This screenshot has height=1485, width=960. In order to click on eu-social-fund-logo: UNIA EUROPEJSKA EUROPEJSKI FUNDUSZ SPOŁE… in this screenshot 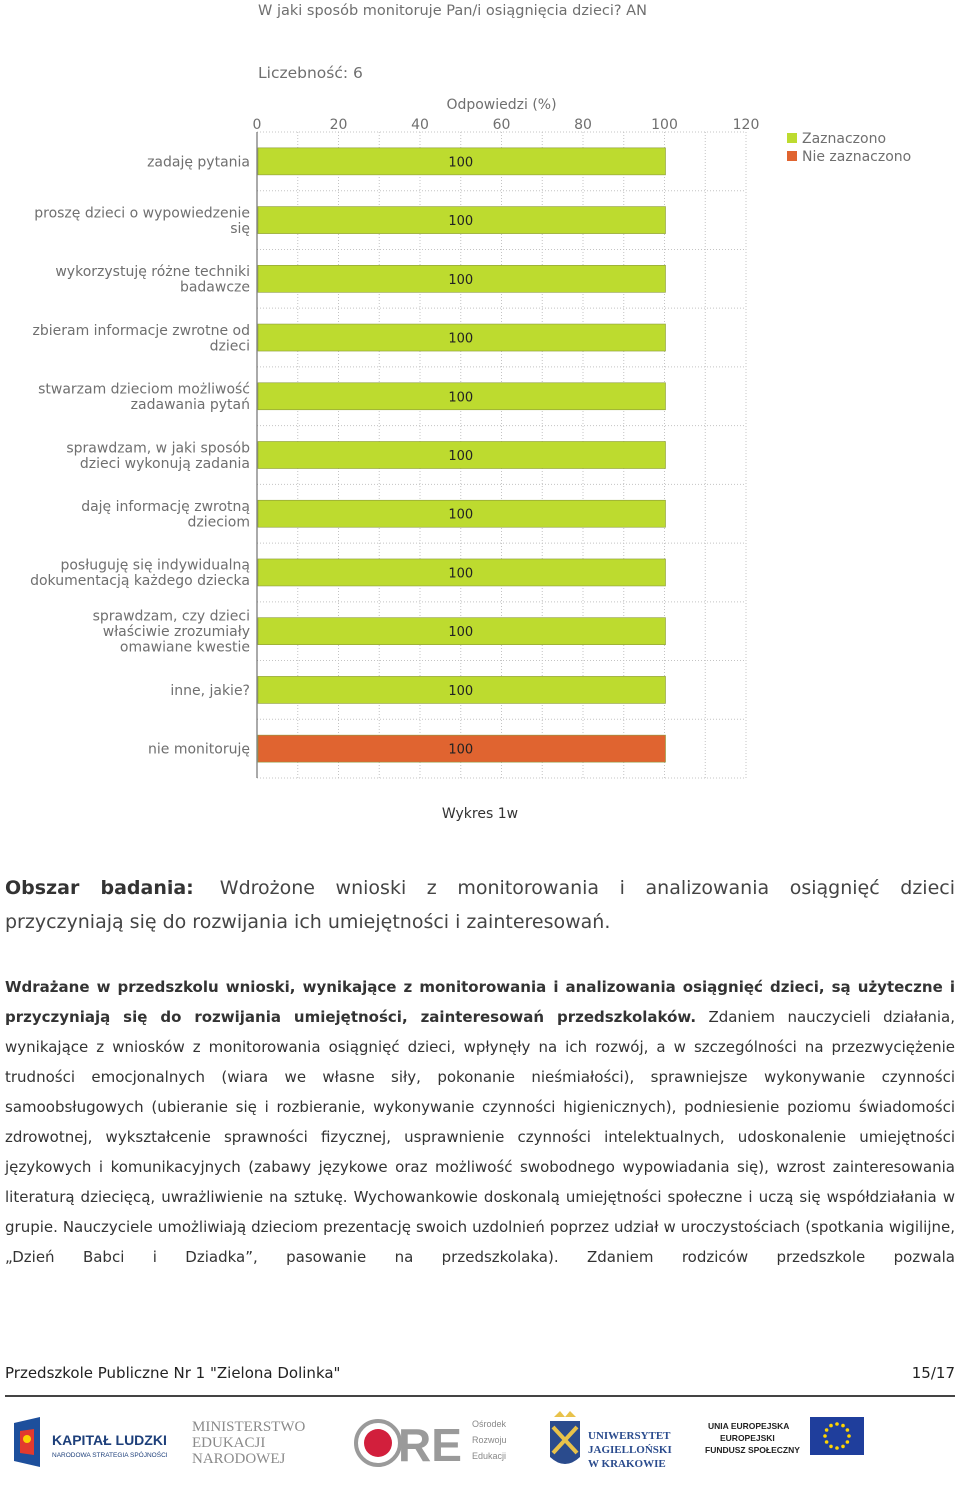, I will do `click(784, 1436)`.